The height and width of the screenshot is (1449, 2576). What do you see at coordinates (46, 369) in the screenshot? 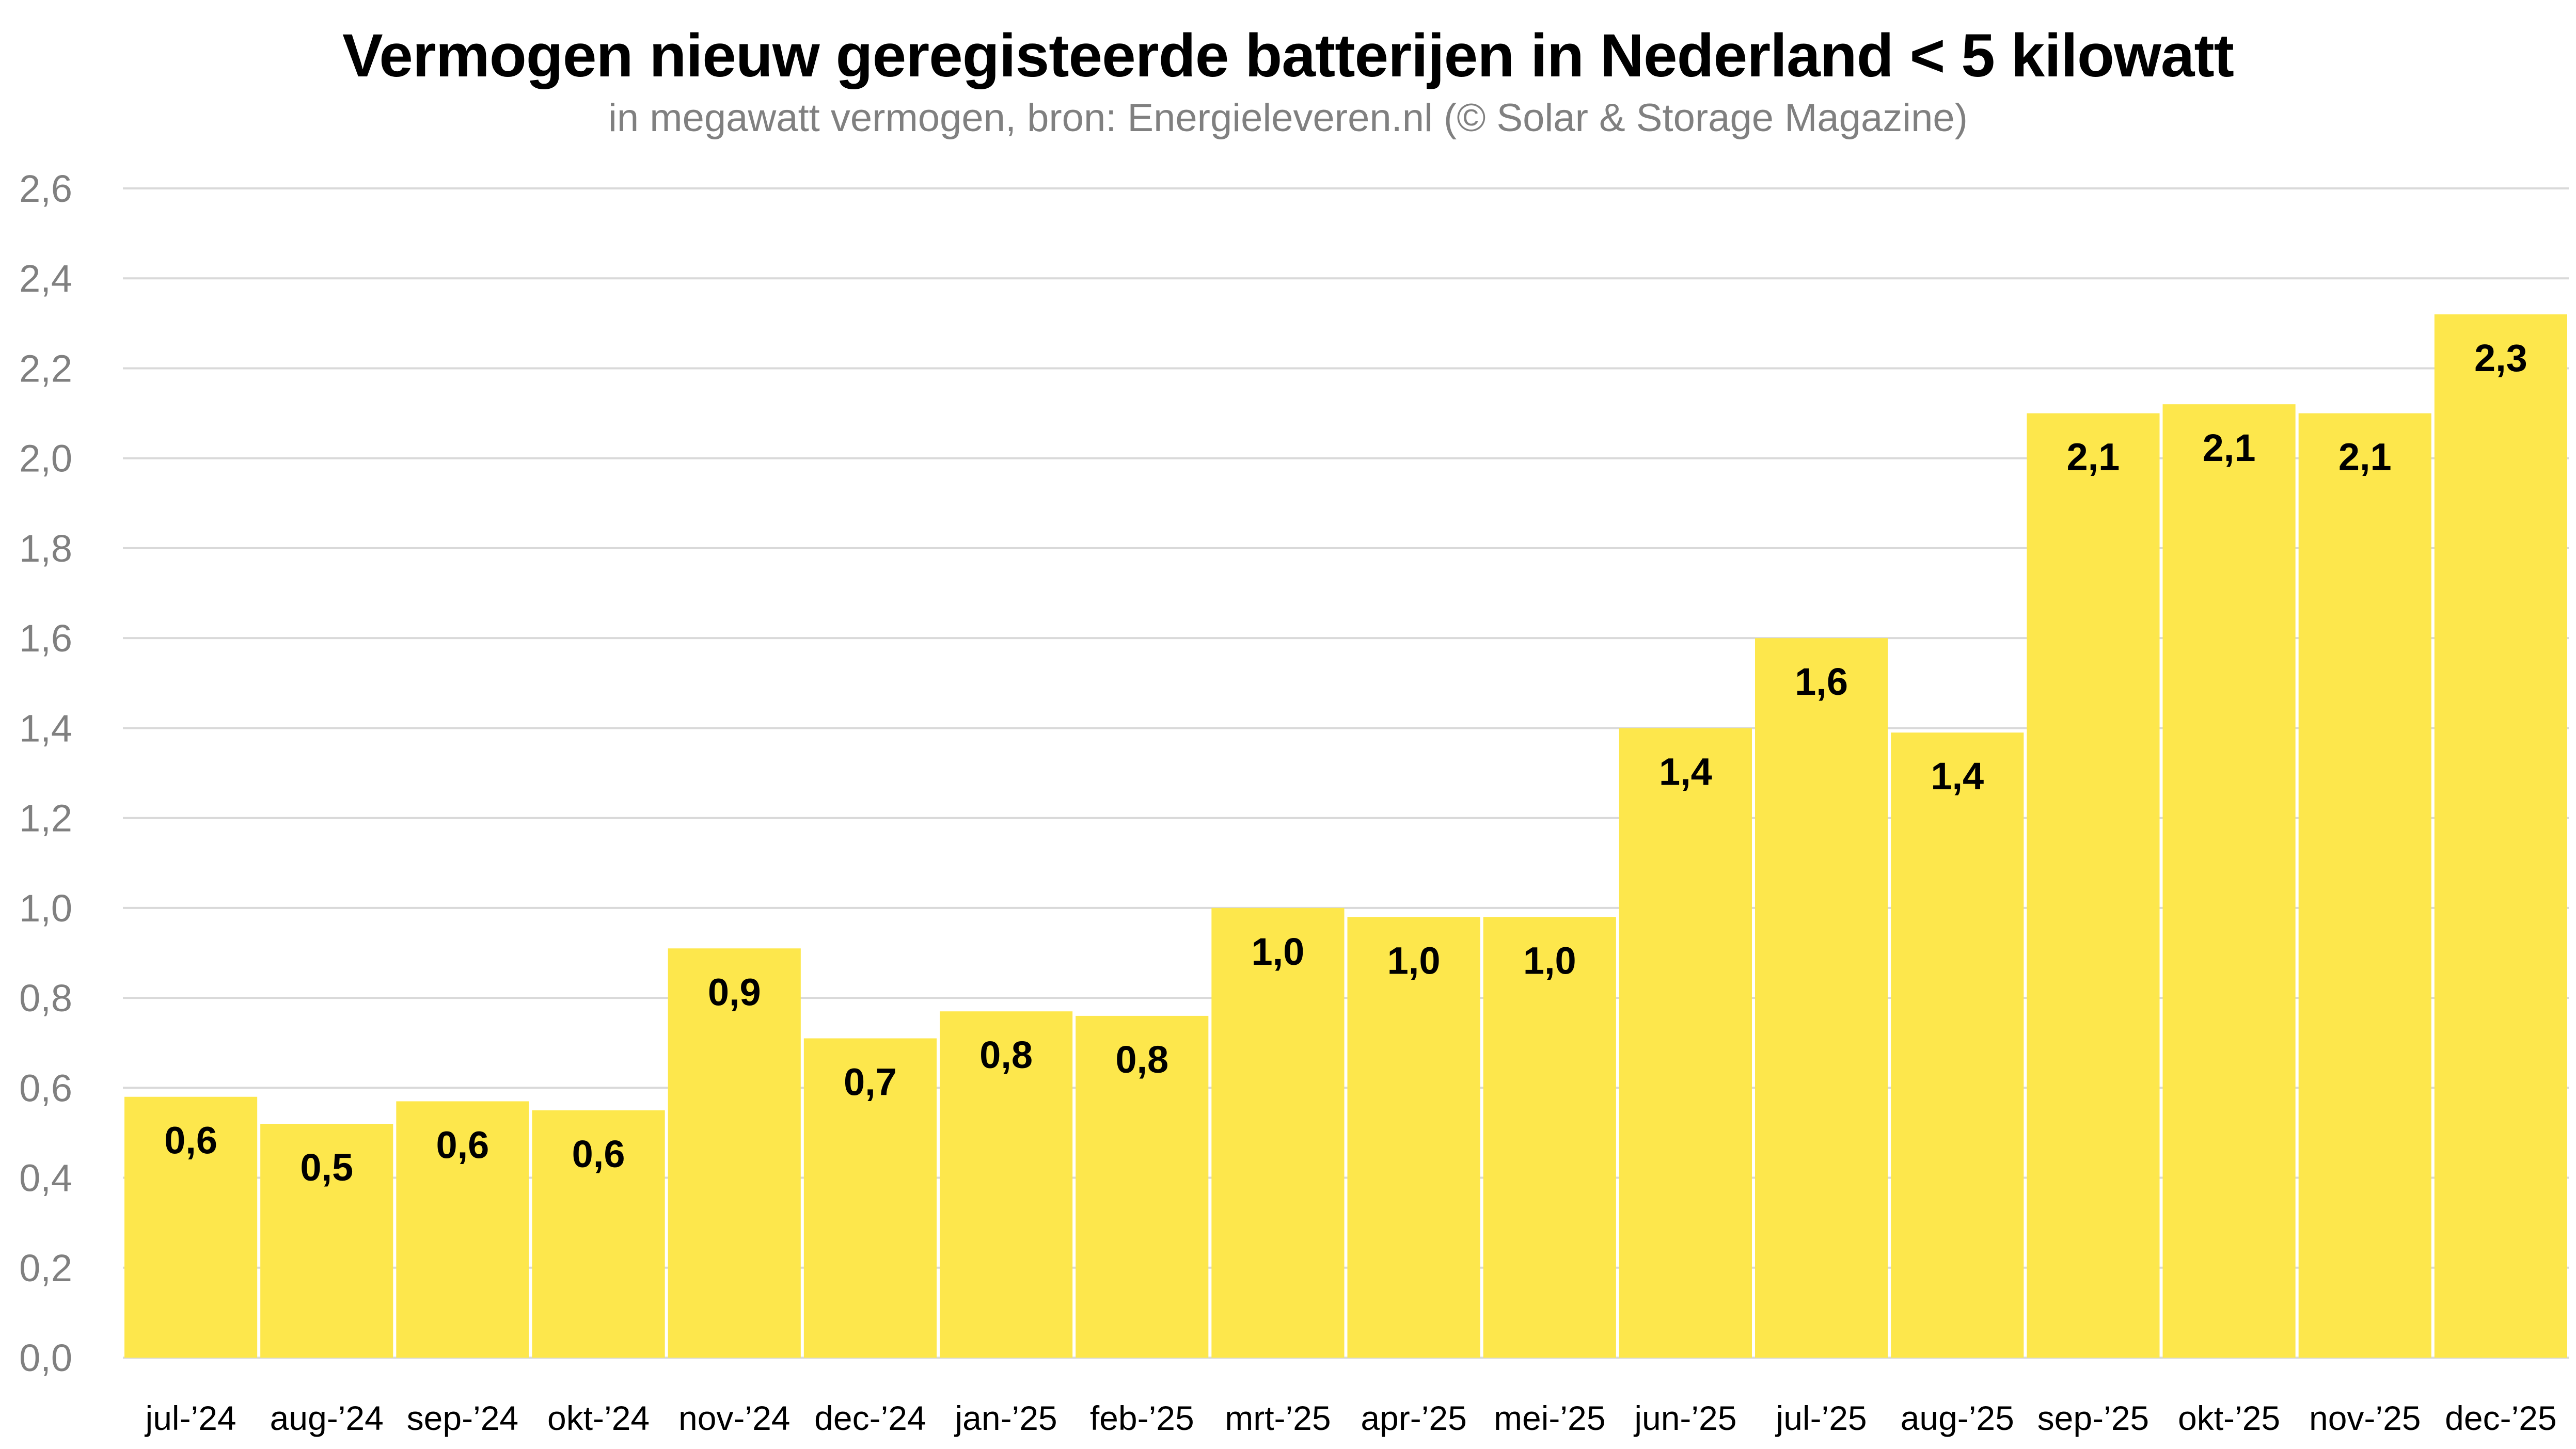
I see `y-tick-label: 2,2` at bounding box center [46, 369].